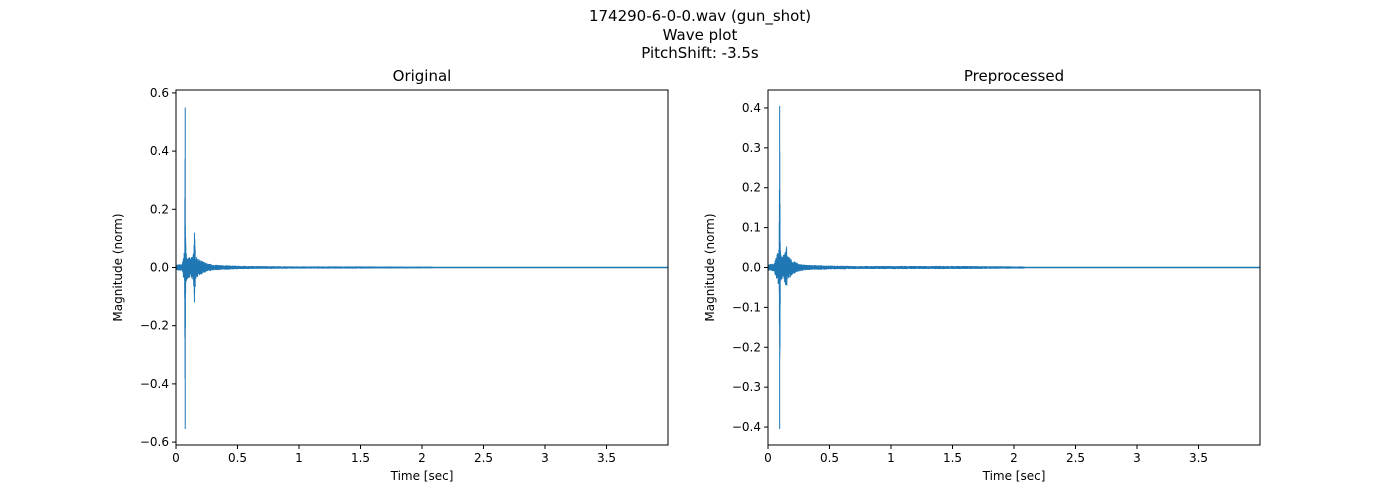 The image size is (1400, 500). Describe the element at coordinates (154, 442) in the screenshot. I see `y-tick-label: −0.6` at that location.